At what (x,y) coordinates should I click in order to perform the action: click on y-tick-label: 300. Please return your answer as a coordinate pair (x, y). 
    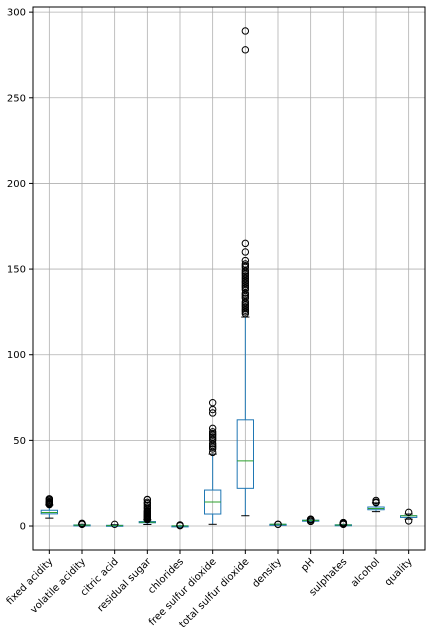
    Looking at the image, I should click on (16, 13).